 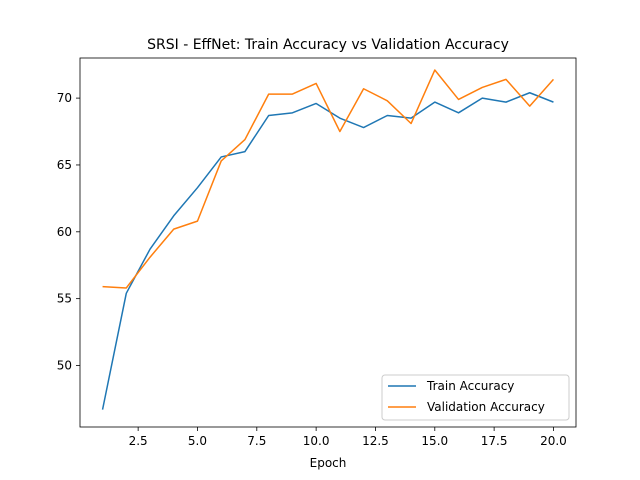 What do you see at coordinates (475, 397) in the screenshot?
I see `legend-box` at bounding box center [475, 397].